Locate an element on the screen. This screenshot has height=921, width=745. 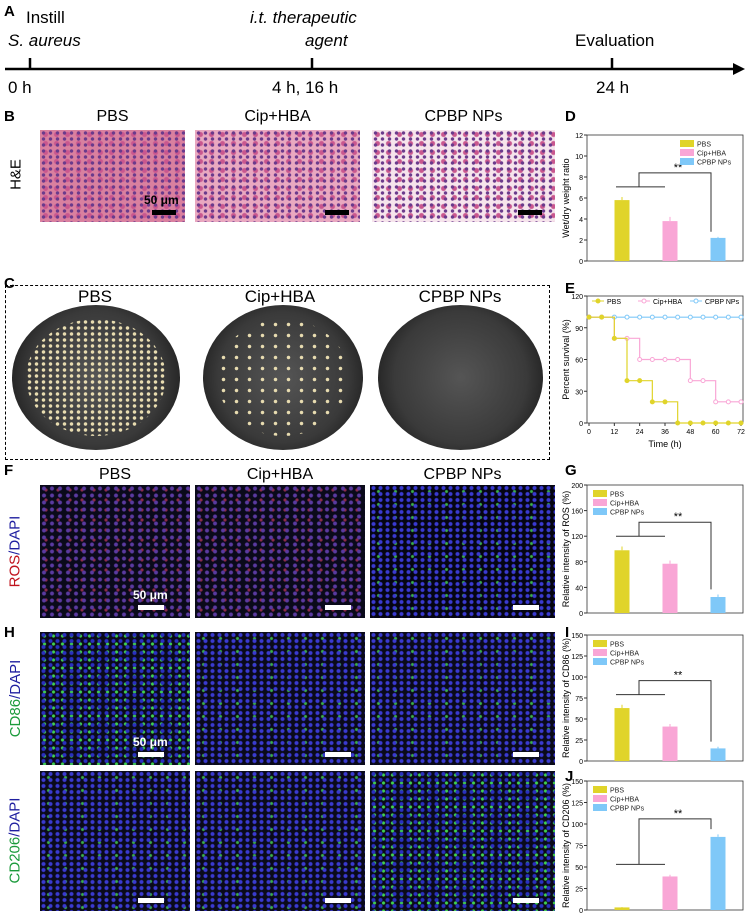
cd86-image-pbs: 50 μm is located at coordinates (115, 698).